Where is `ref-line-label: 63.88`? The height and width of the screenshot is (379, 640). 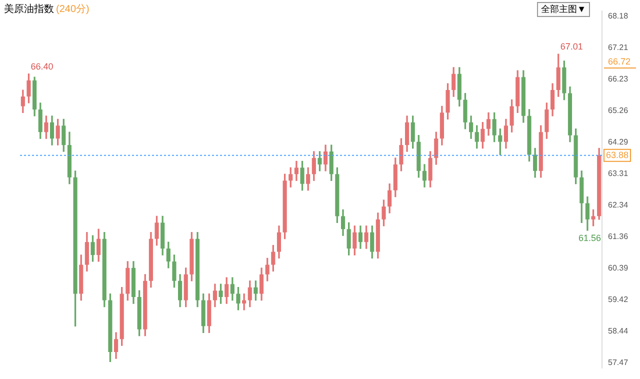 ref-line-label: 63.88 is located at coordinates (617, 155).